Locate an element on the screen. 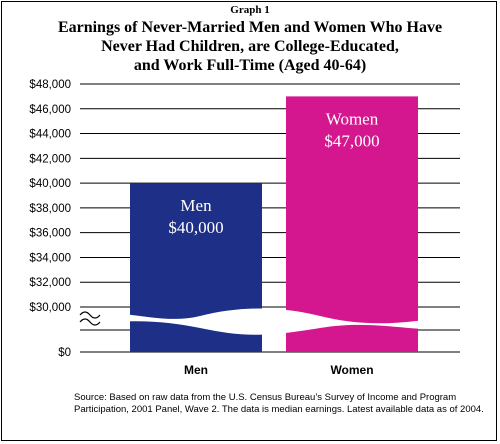 The height and width of the screenshot is (444, 500). y-tick-label: $30,000 is located at coordinates (50, 308).